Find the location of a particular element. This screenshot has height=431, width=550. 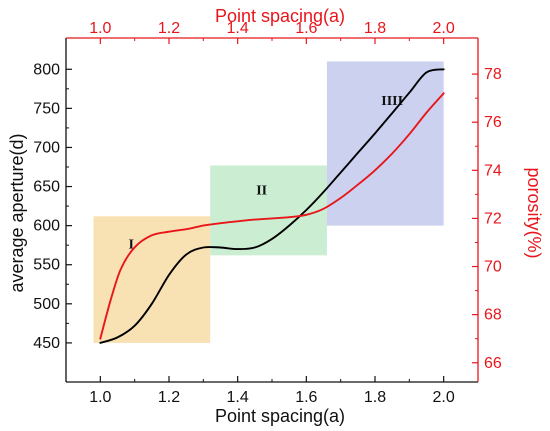

x-top-tick-label-0: 1.0 is located at coordinates (100, 28).